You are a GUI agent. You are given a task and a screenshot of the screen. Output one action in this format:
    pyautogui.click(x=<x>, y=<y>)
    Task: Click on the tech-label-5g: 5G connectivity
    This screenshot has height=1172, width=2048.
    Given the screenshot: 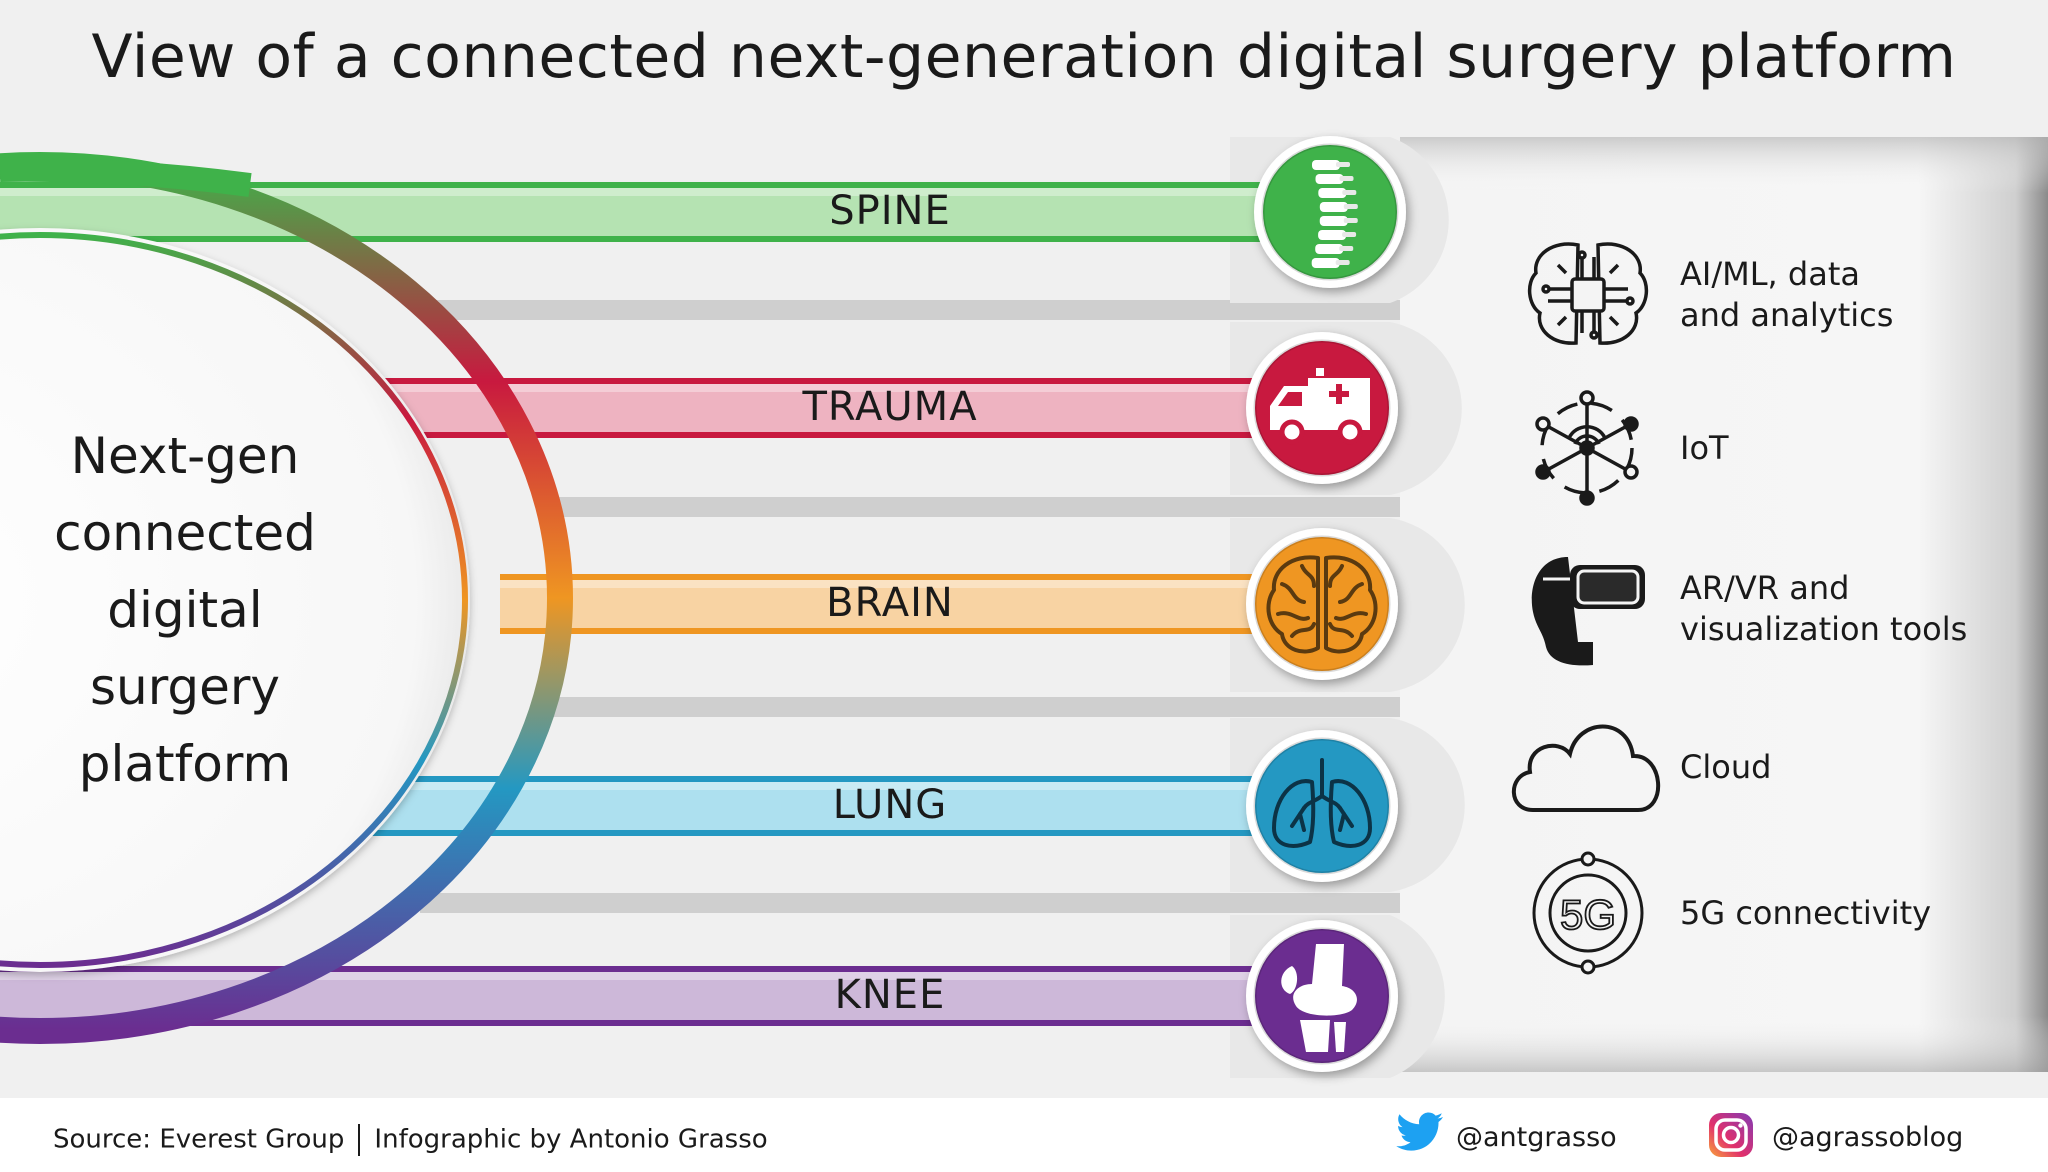 What is the action you would take?
    pyautogui.click(x=1806, y=913)
    